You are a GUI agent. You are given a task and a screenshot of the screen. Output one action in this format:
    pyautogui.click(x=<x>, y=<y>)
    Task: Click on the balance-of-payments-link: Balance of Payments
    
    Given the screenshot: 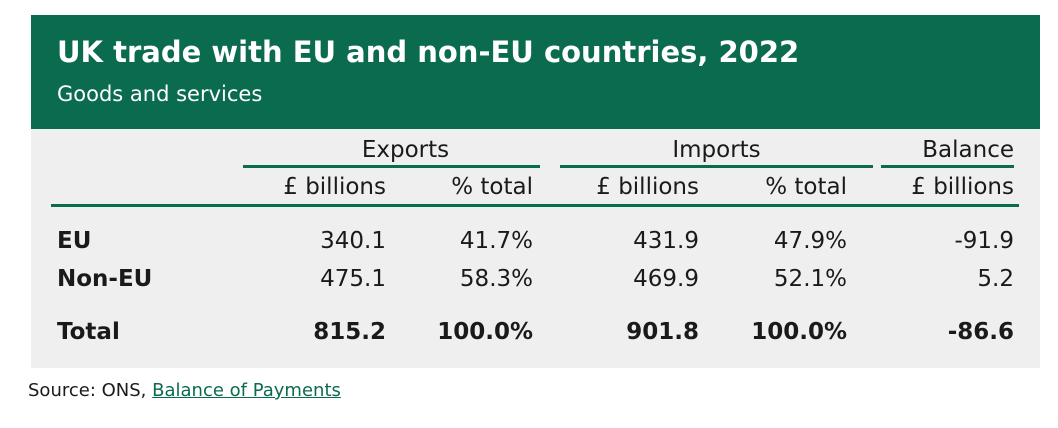 What is the action you would take?
    pyautogui.click(x=246, y=390)
    